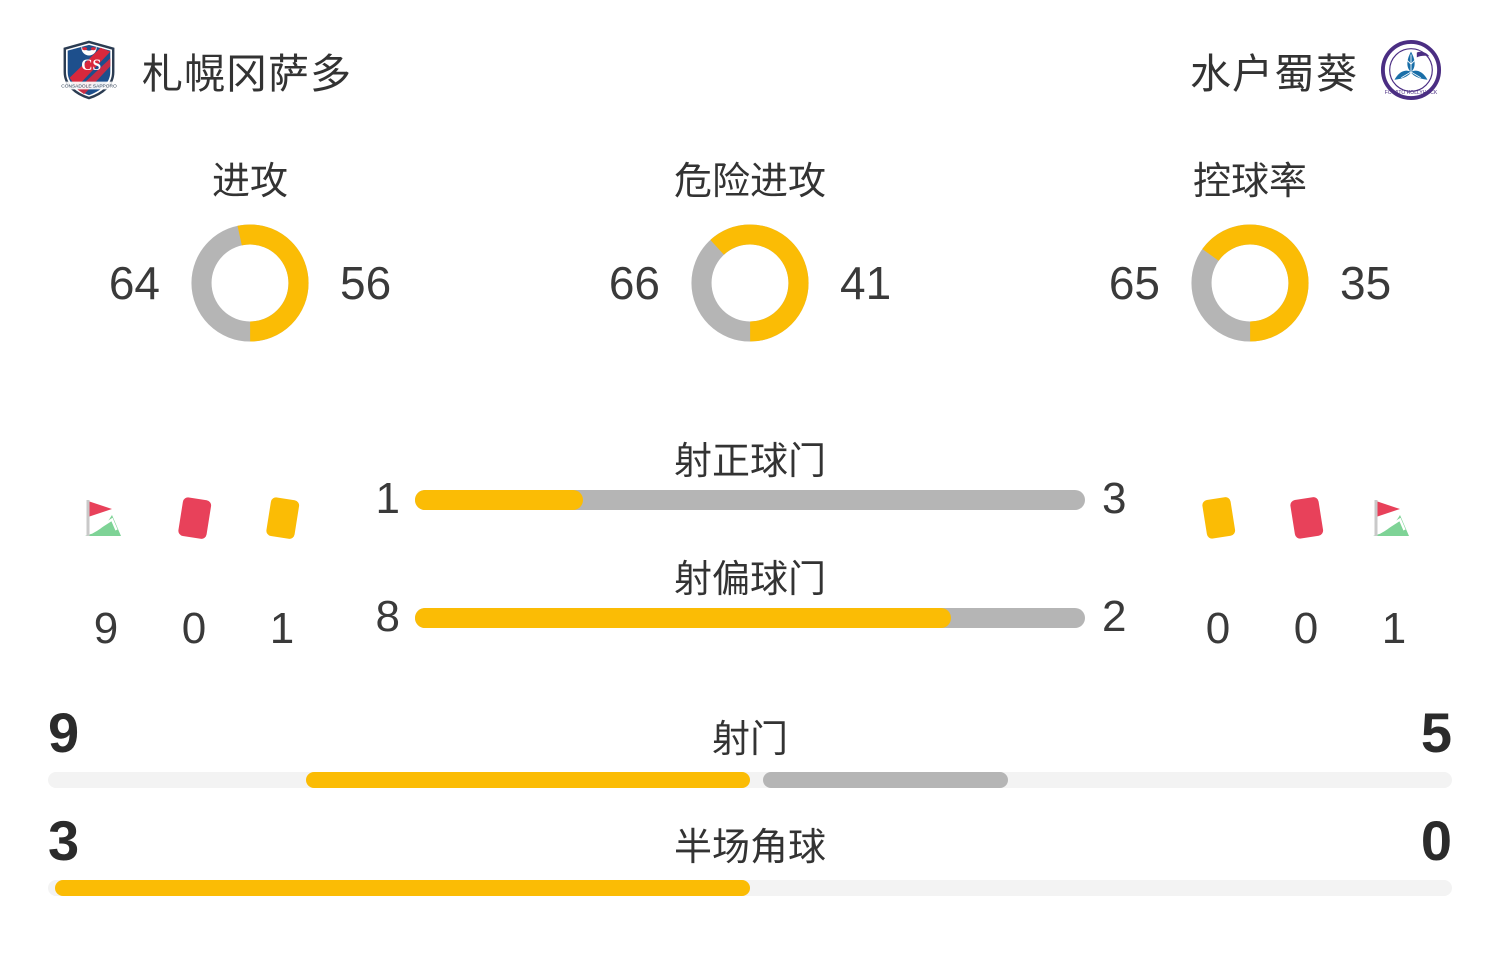  I want to click on stat-row-shots: 9 射门 5, so click(750, 755).